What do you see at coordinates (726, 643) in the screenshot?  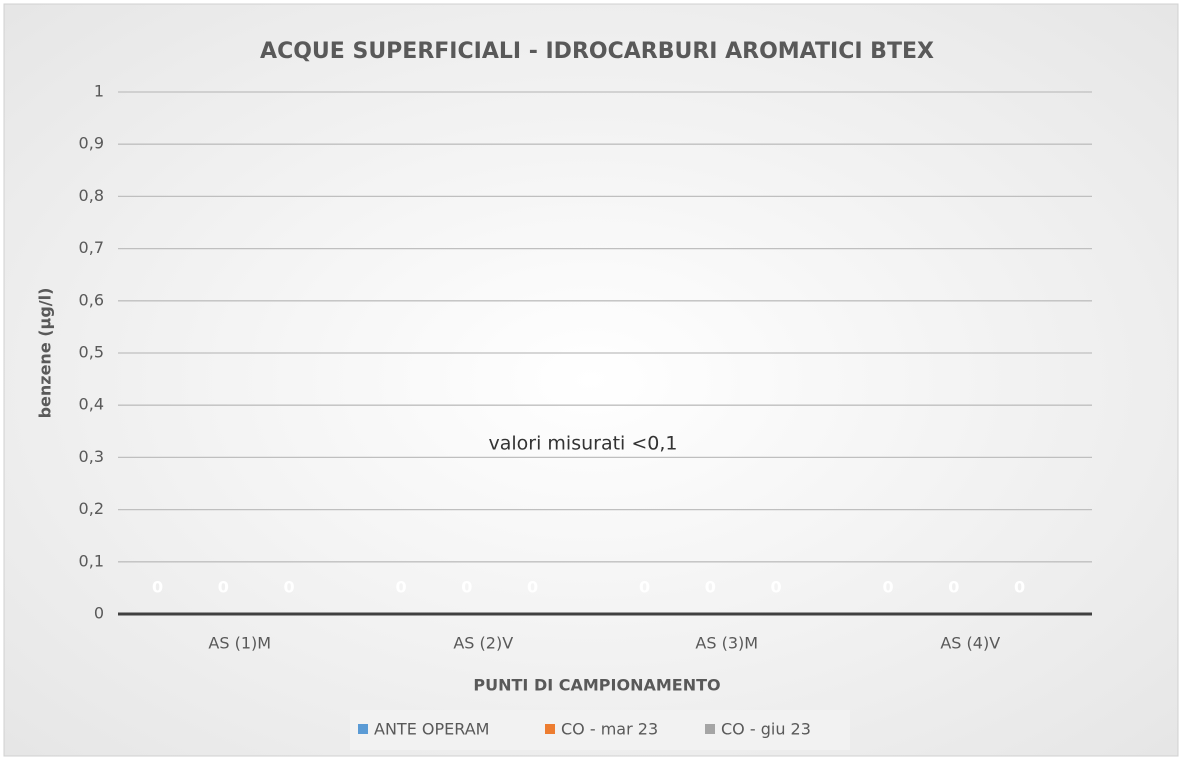 I see `x-tick-label: AS (3)M` at bounding box center [726, 643].